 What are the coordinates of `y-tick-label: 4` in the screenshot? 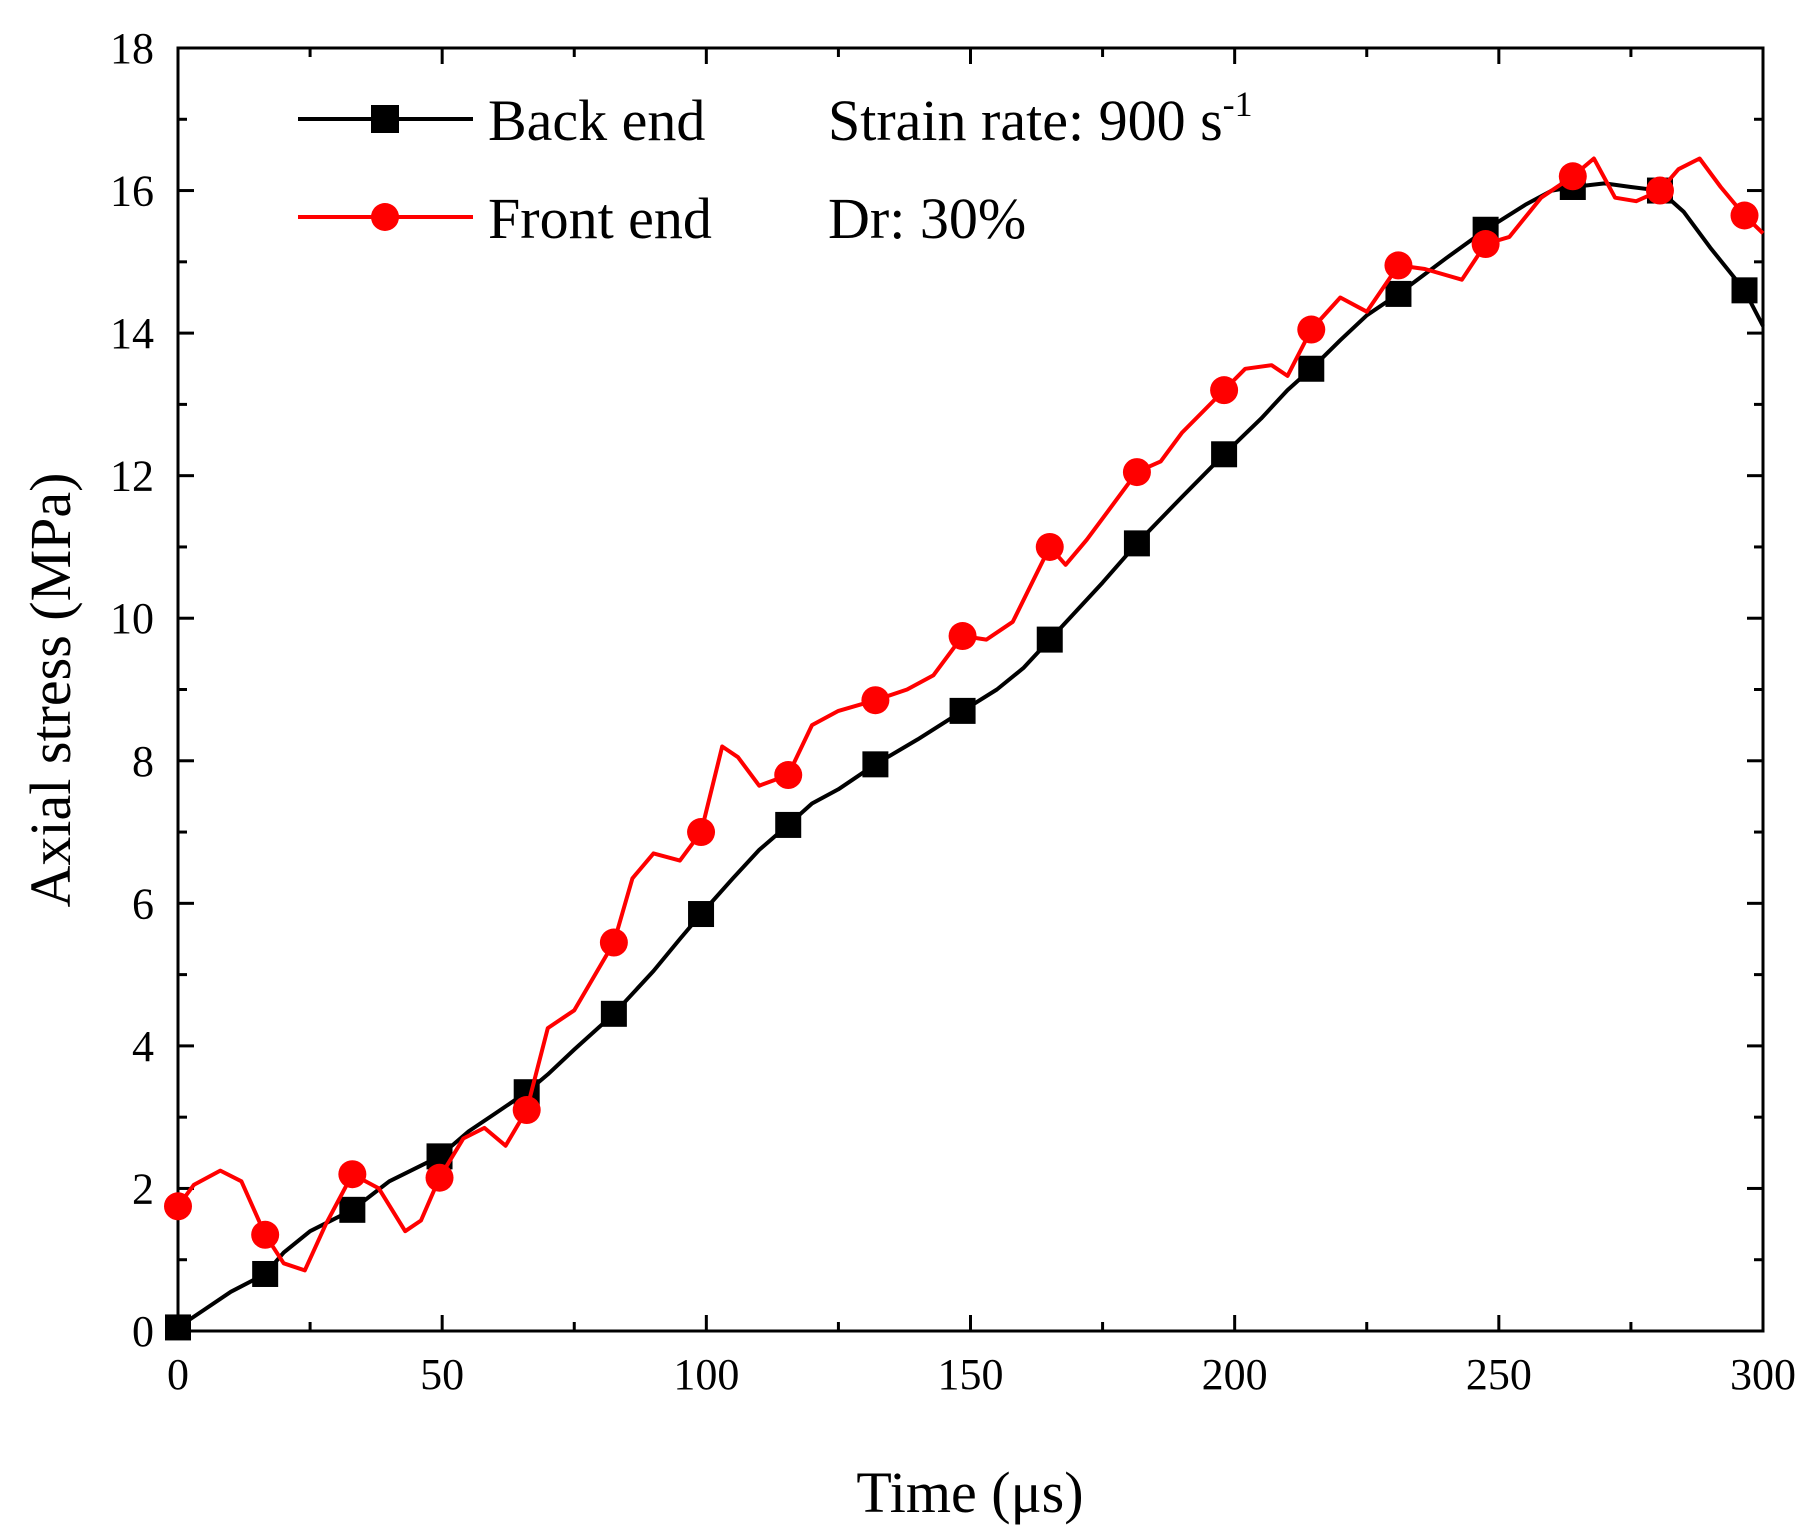 It's located at (143, 1046).